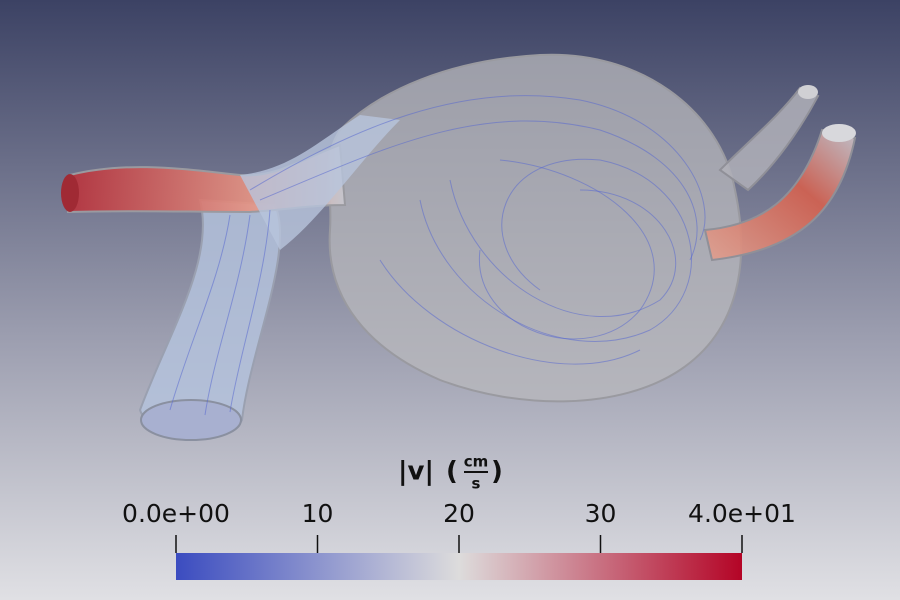 This screenshot has width=900, height=600. Describe the element at coordinates (601, 513) in the screenshot. I see `tick-label: 30` at that location.